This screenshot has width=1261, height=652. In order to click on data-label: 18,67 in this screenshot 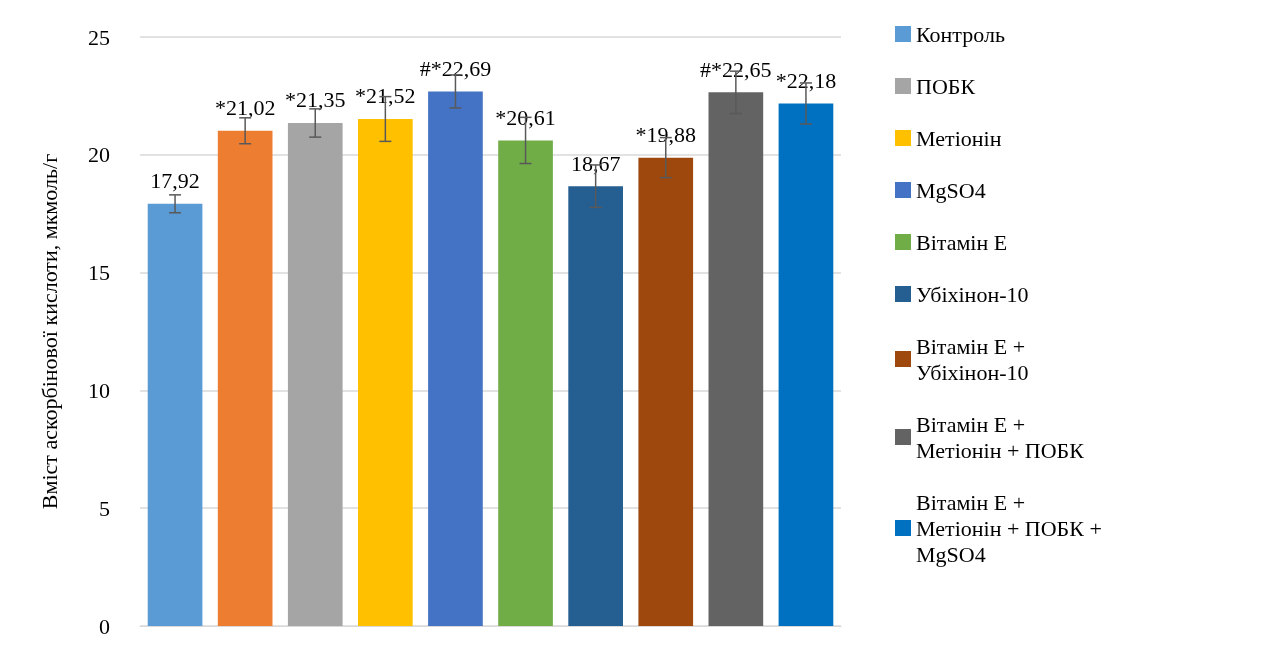, I will do `click(595, 163)`.